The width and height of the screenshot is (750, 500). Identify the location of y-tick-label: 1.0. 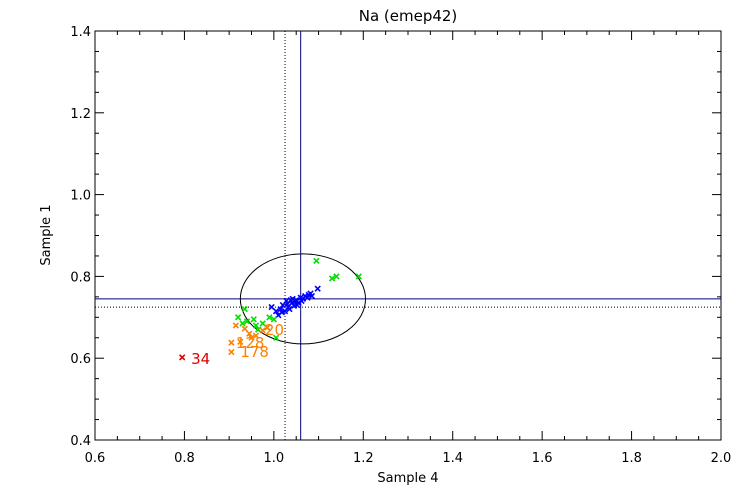
(80, 196).